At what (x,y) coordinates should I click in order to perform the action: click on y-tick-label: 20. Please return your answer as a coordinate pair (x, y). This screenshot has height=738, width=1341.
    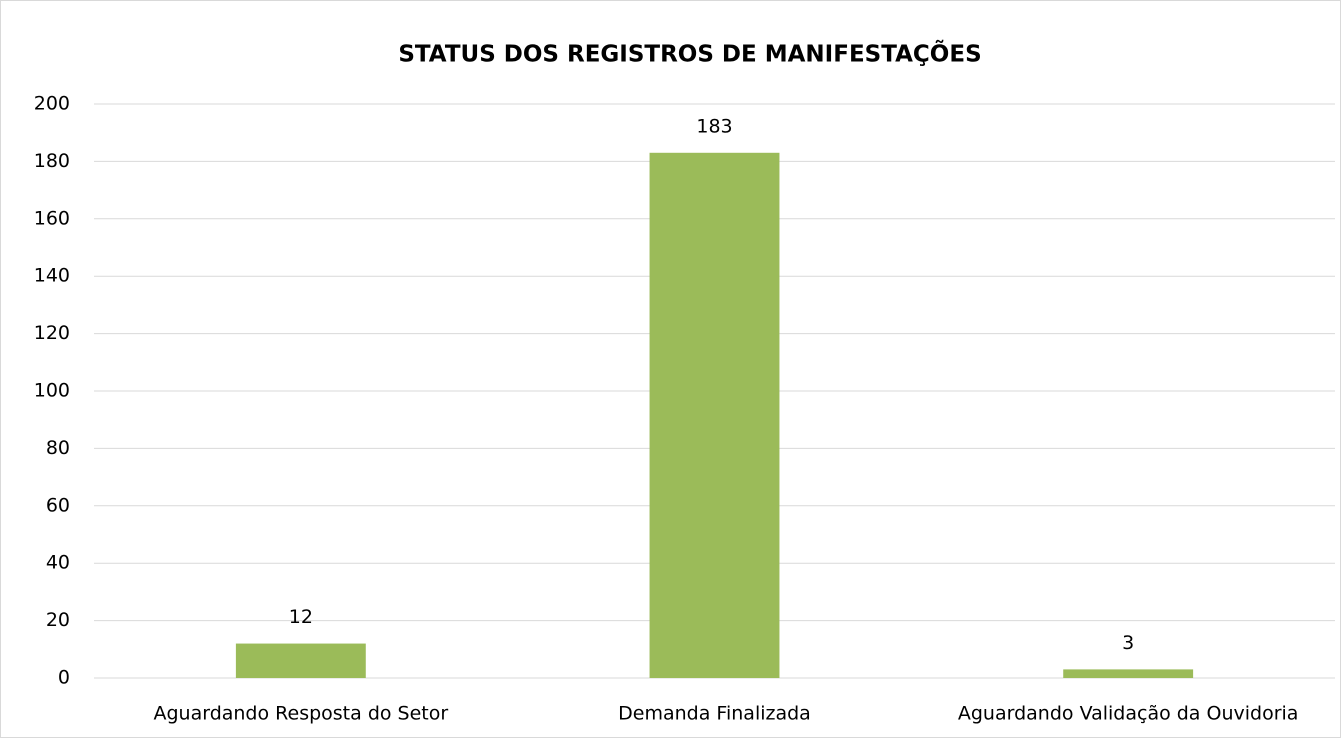
    Looking at the image, I should click on (58, 620).